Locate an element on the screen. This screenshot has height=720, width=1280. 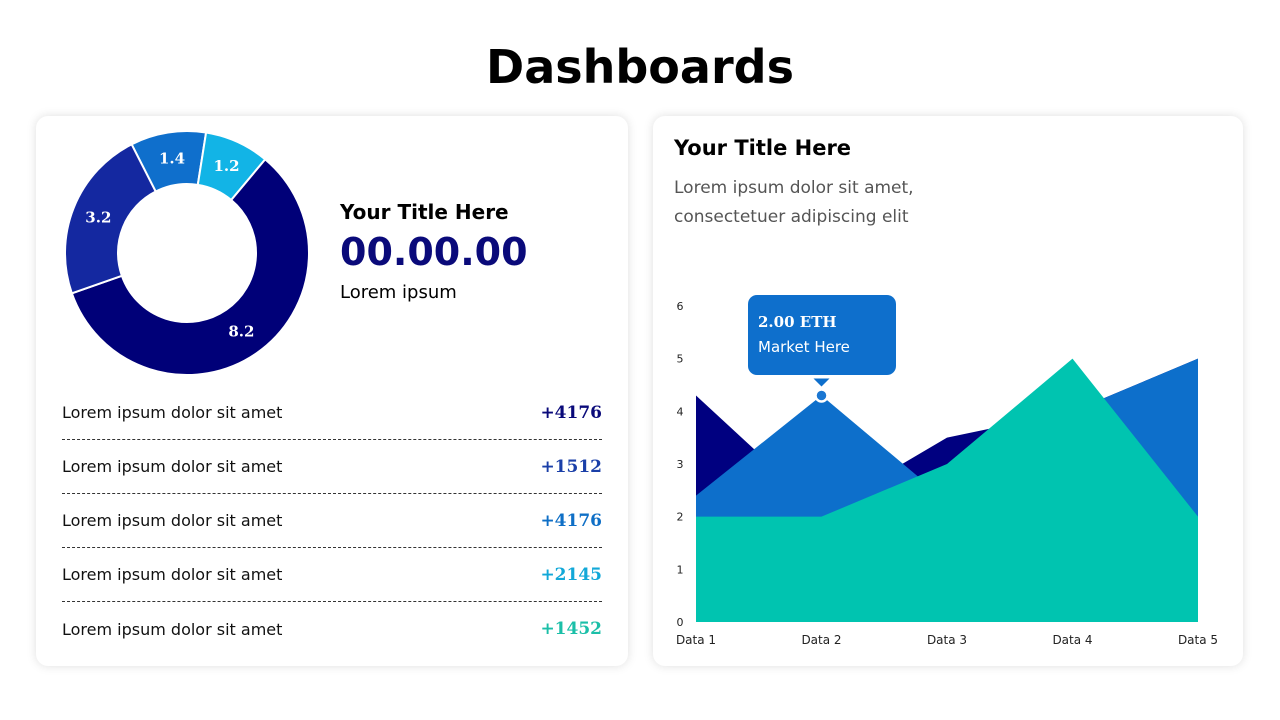
donut-chart: 1.4 1.2 8.2 3.2 is located at coordinates (187, 253).